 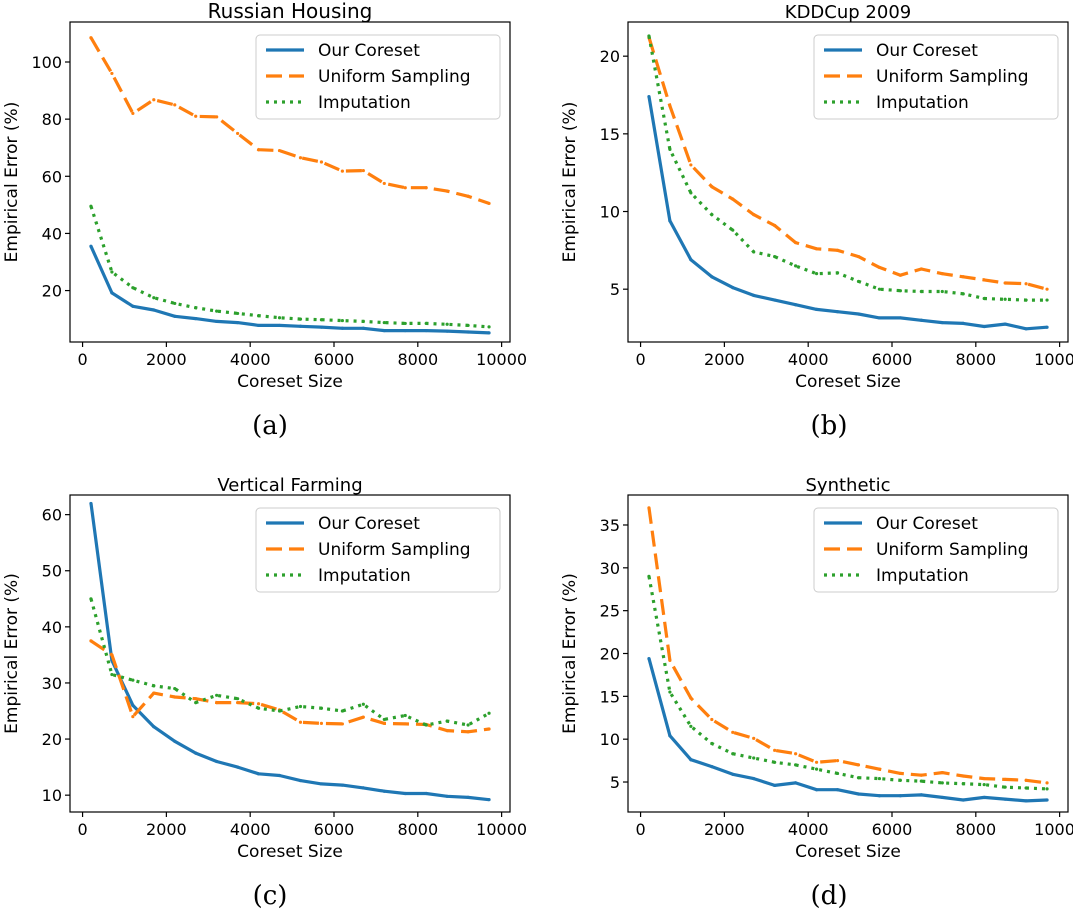 What do you see at coordinates (46, 62) in the screenshot?
I see `y-tick-label: 100` at bounding box center [46, 62].